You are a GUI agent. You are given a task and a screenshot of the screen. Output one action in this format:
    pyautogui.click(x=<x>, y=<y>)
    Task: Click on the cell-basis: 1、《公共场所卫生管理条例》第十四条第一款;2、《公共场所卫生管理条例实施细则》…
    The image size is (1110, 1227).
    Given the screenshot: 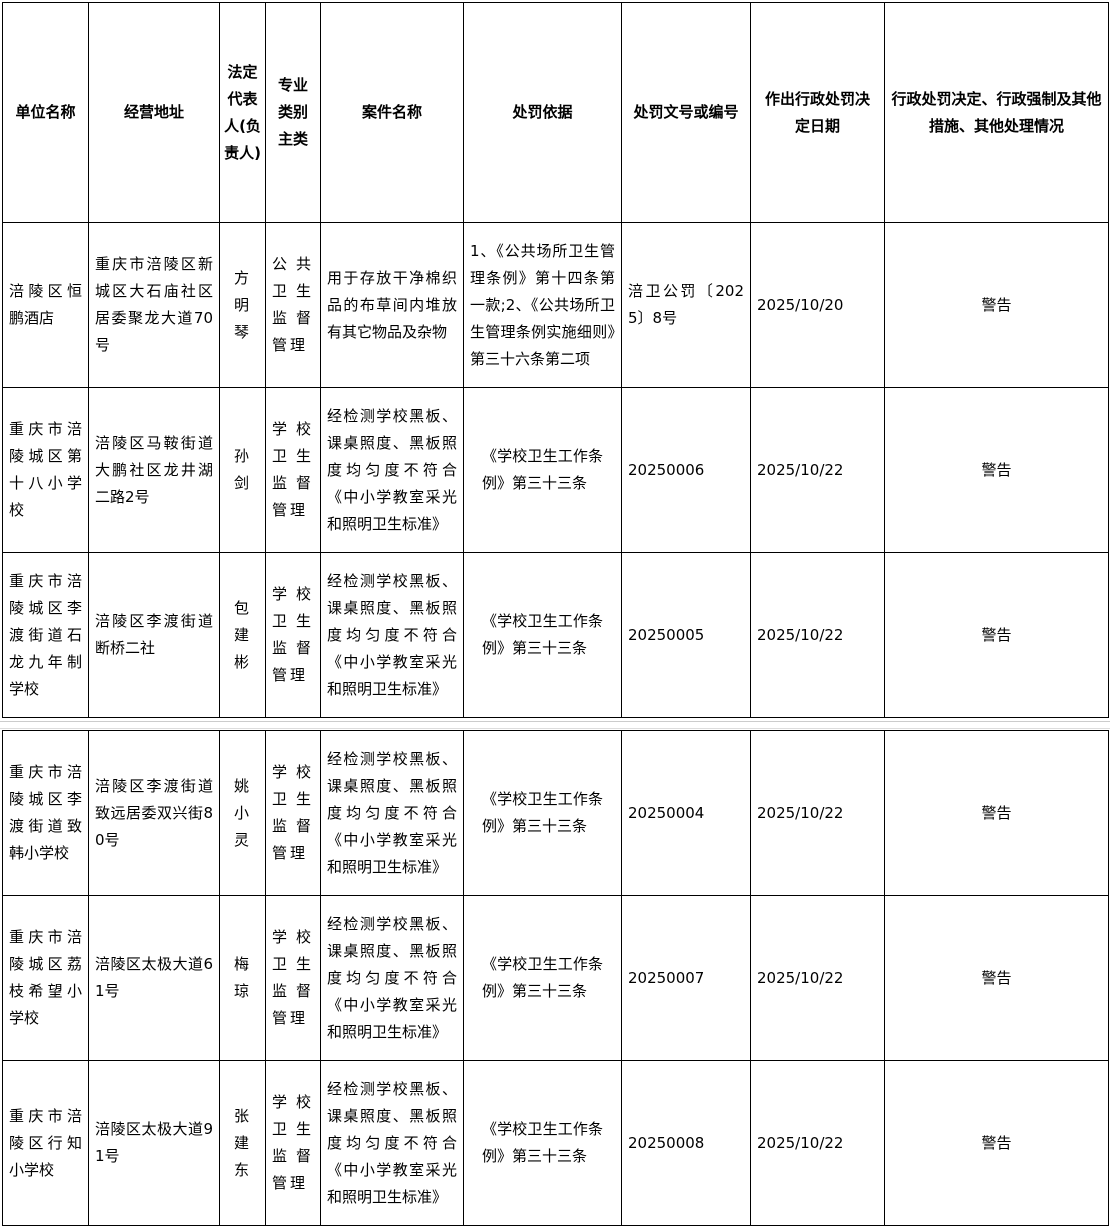 What is the action you would take?
    pyautogui.click(x=542, y=305)
    